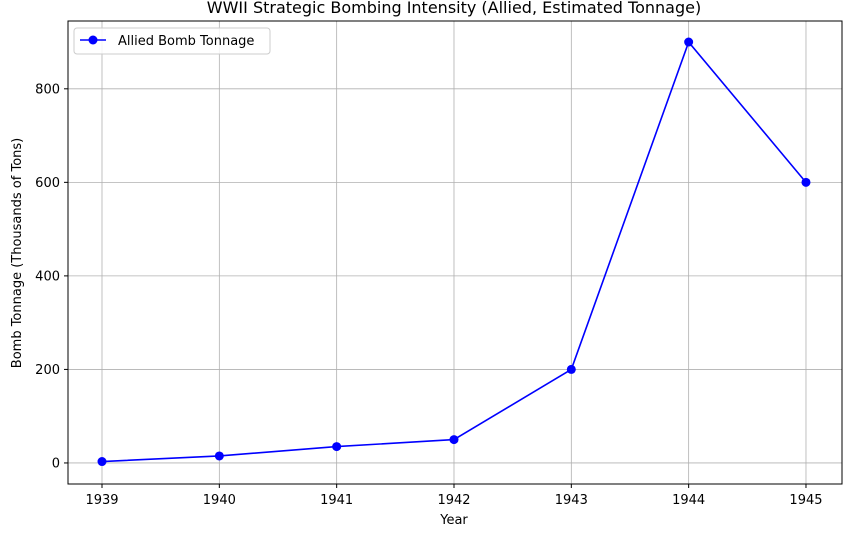  I want to click on y-axis-label: Bomb Tonnage (Thousands of Tons), so click(17, 253).